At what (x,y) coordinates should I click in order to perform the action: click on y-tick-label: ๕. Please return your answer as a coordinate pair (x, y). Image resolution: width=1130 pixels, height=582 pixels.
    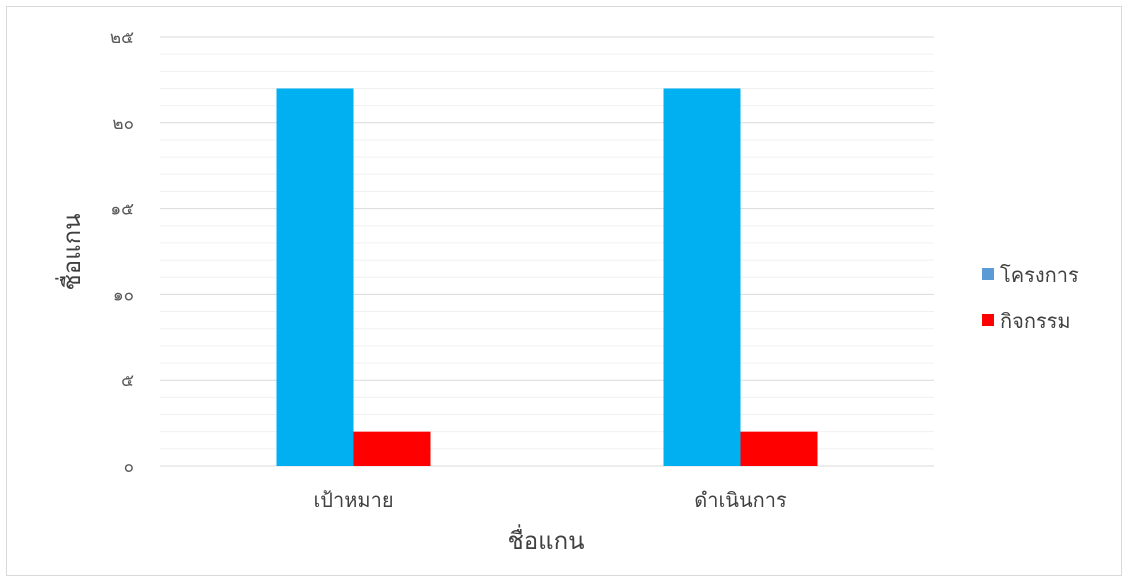
    Looking at the image, I should click on (127, 381).